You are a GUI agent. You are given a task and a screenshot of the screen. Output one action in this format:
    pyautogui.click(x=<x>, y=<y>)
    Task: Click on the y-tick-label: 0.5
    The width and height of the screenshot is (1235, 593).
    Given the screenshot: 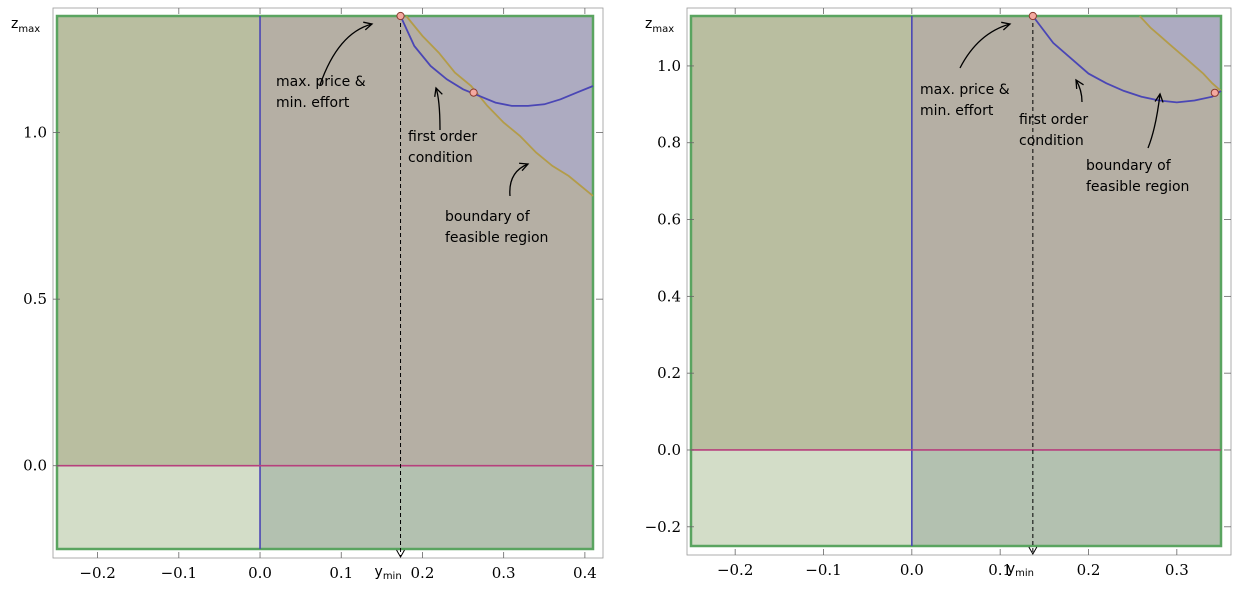 What is the action you would take?
    pyautogui.click(x=35, y=299)
    